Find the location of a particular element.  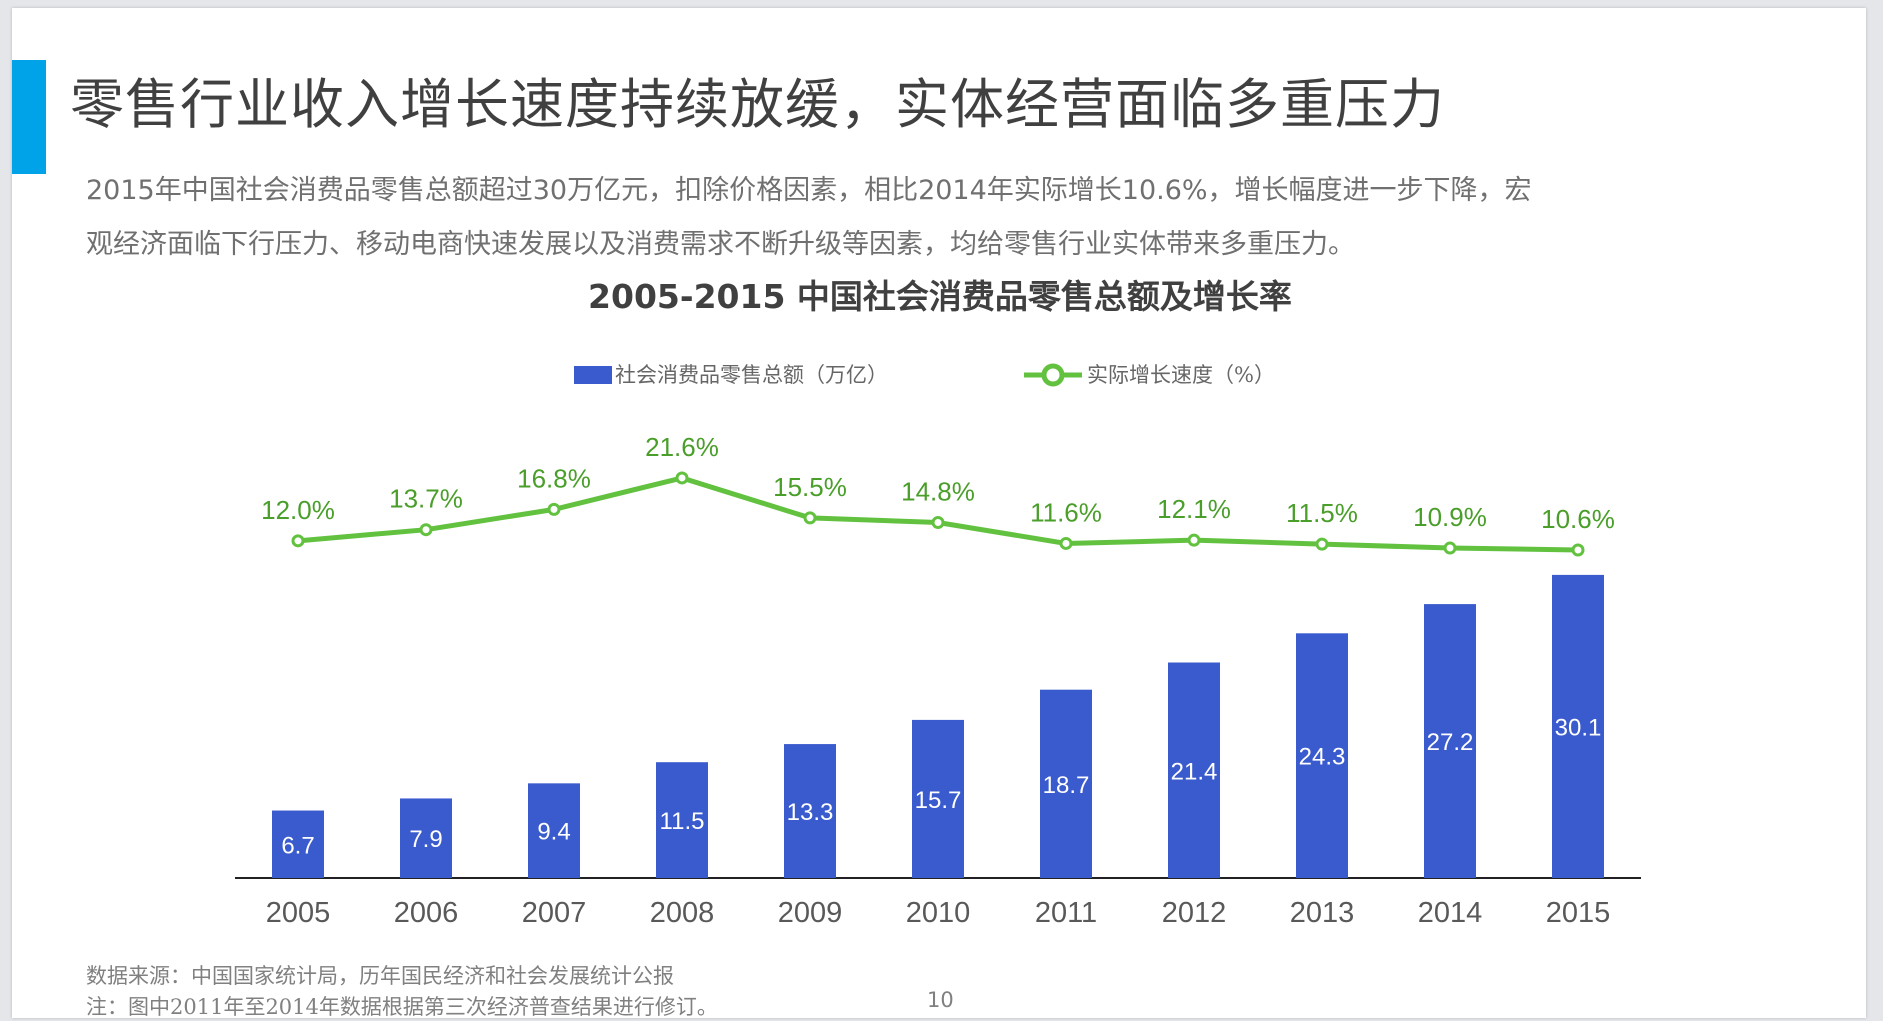

growth-point-2014 is located at coordinates (1450, 548).